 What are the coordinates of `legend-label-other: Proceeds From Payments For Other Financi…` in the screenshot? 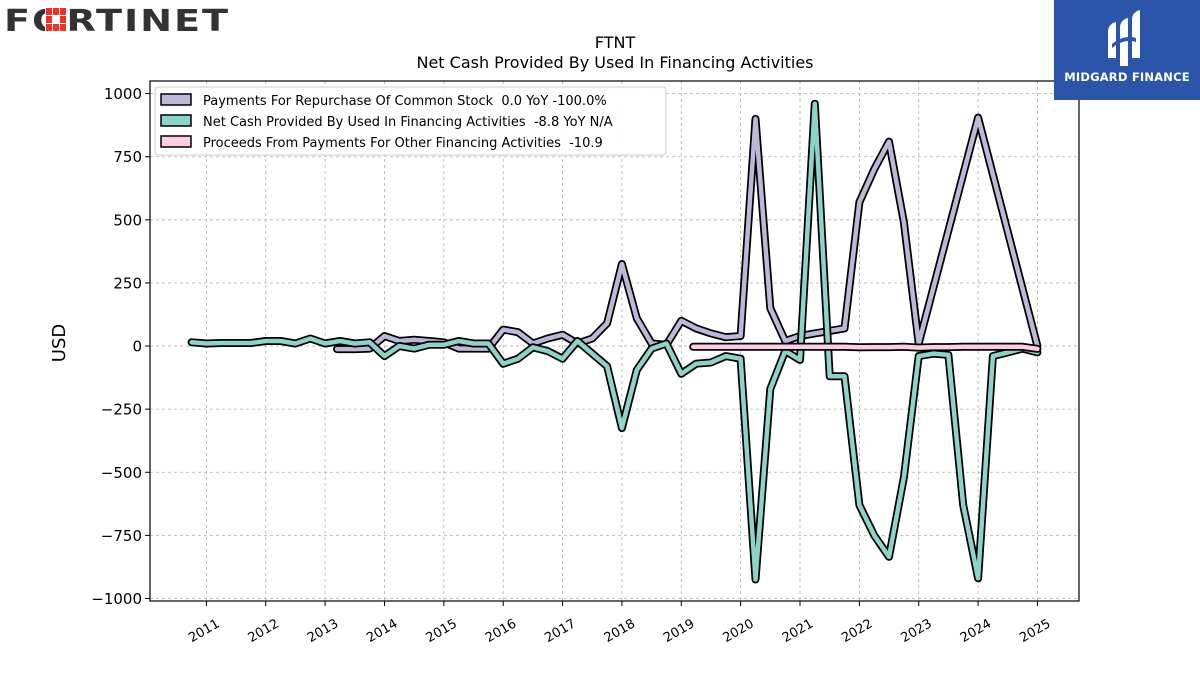 It's located at (403, 143).